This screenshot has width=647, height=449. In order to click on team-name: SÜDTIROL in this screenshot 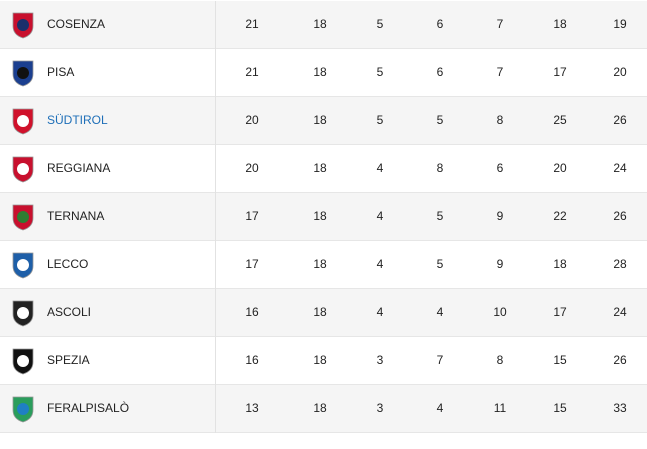, I will do `click(77, 120)`.